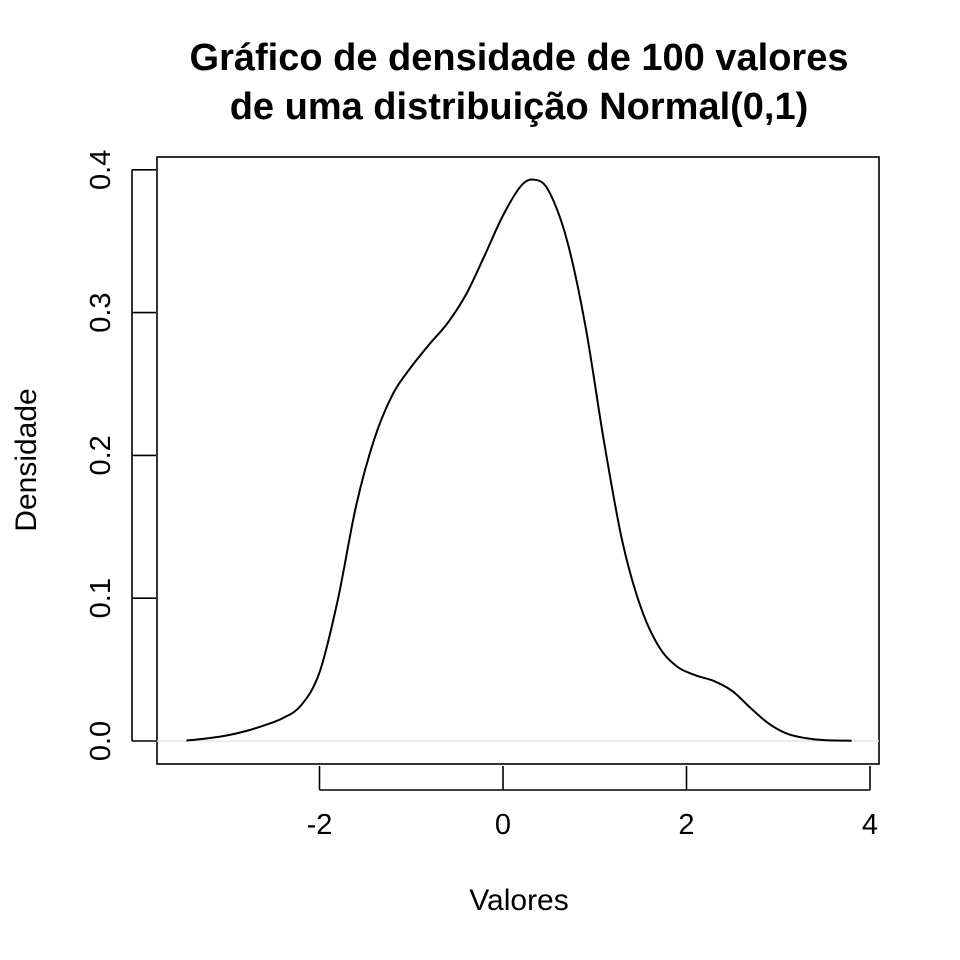 The image size is (960, 960). I want to click on x-tick-label: 2, so click(686, 825).